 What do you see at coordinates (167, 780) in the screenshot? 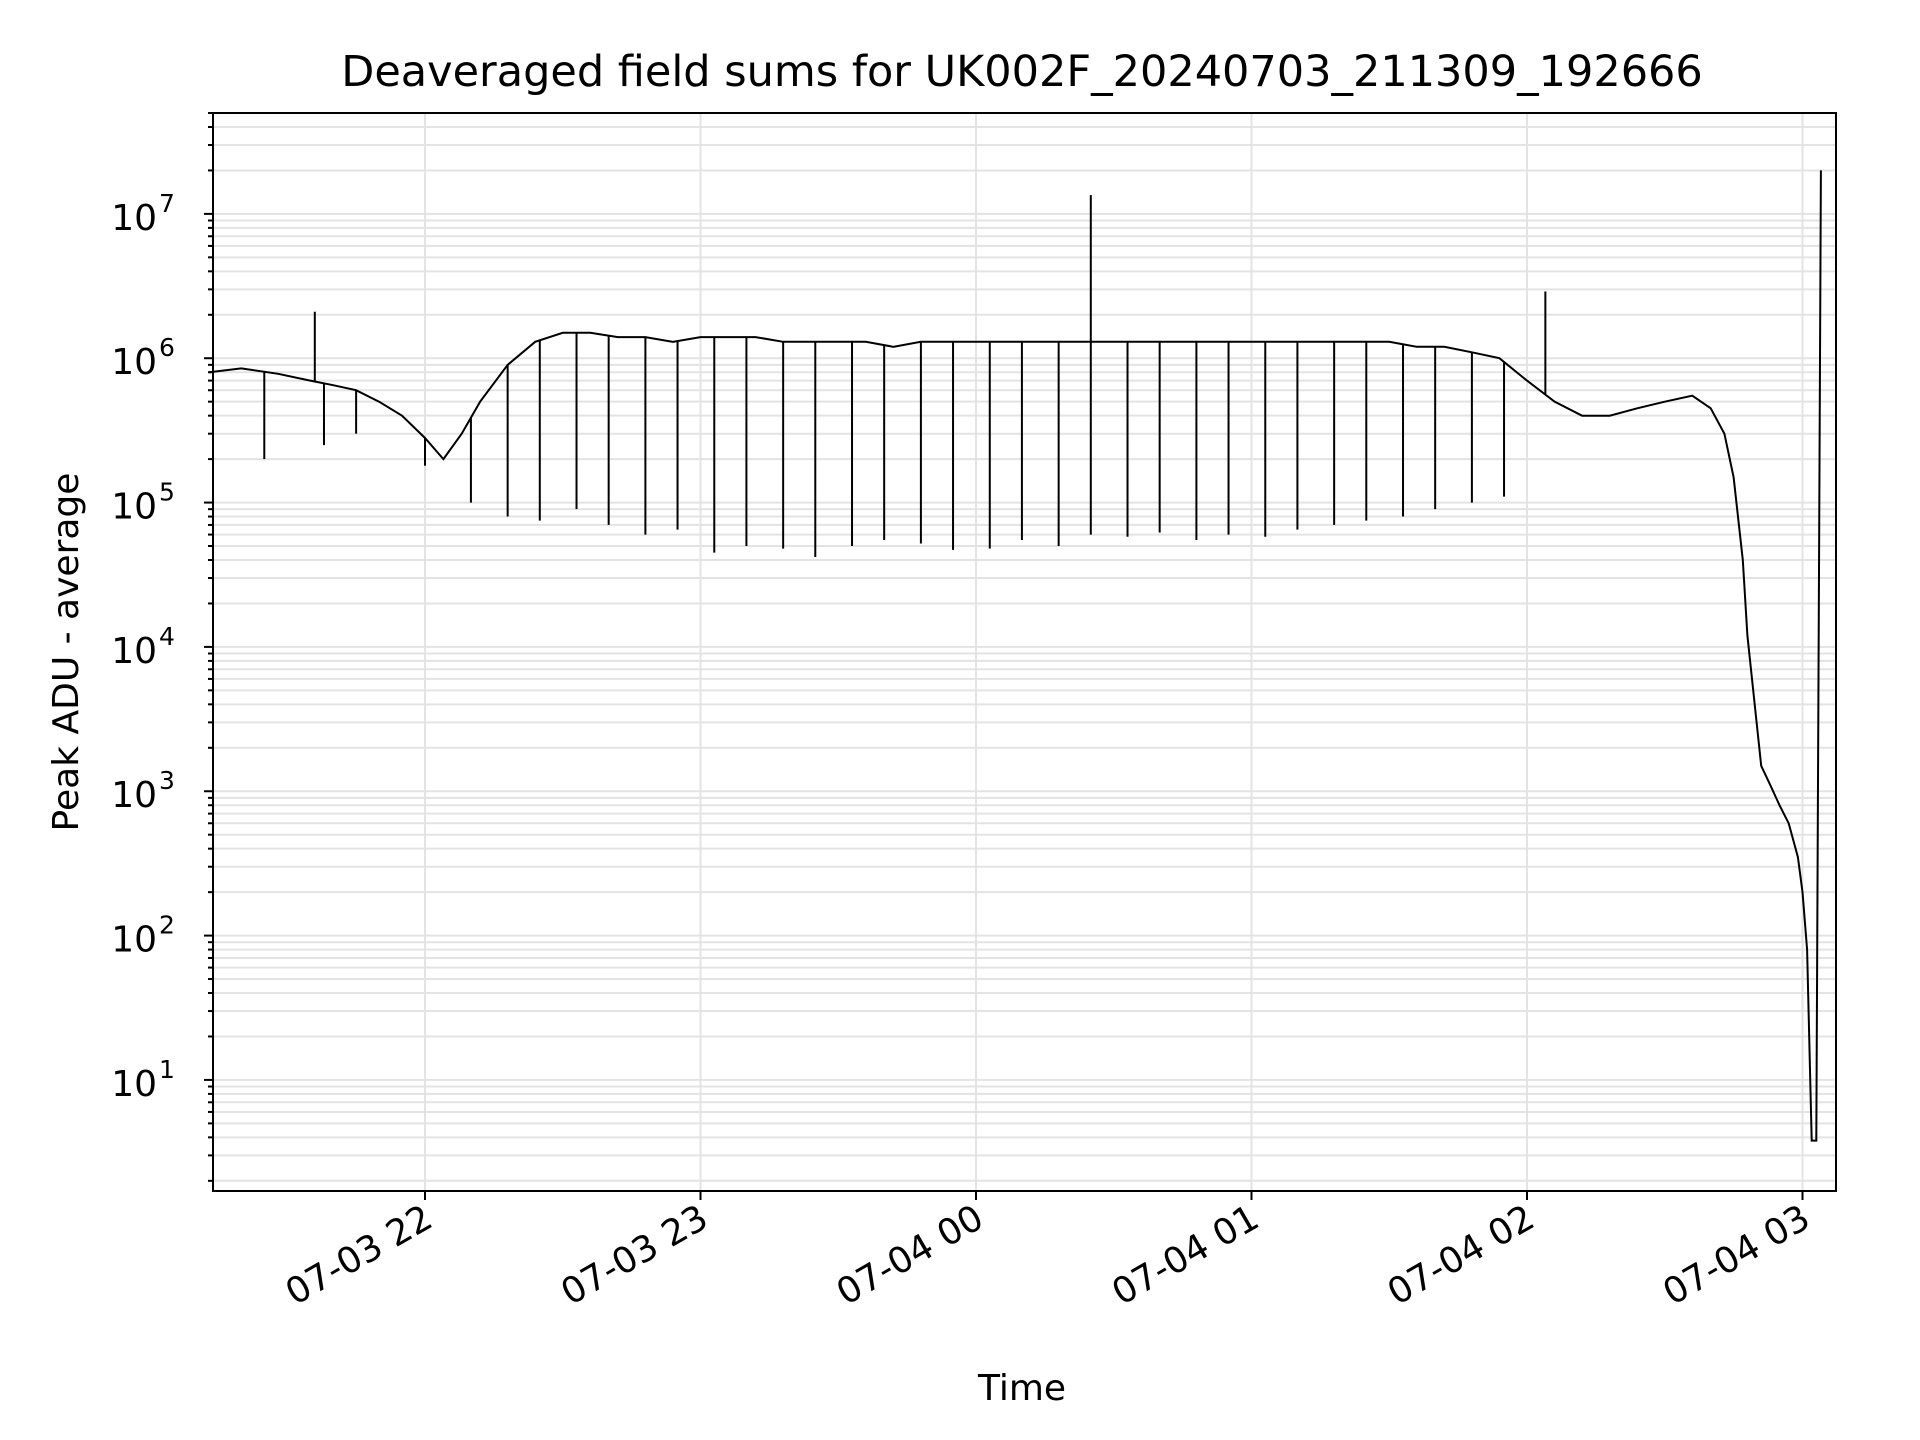
I see `y-tick-exponent: 3` at bounding box center [167, 780].